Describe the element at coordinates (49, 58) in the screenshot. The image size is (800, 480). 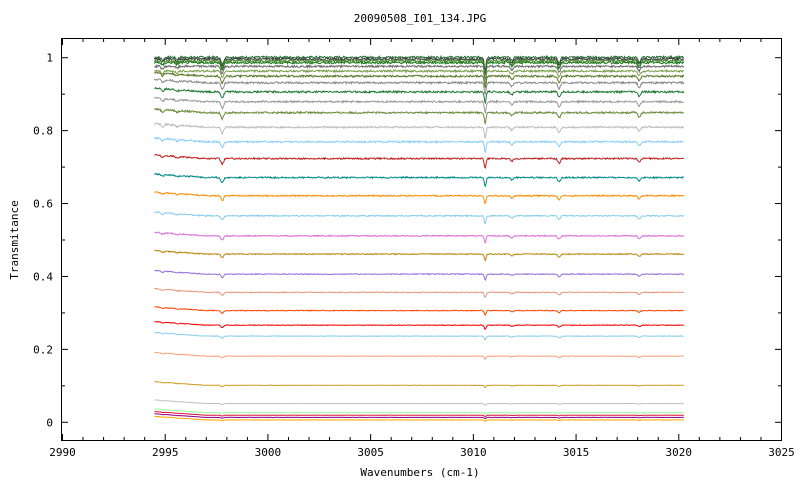
I see `y-tick-label: 1` at that location.